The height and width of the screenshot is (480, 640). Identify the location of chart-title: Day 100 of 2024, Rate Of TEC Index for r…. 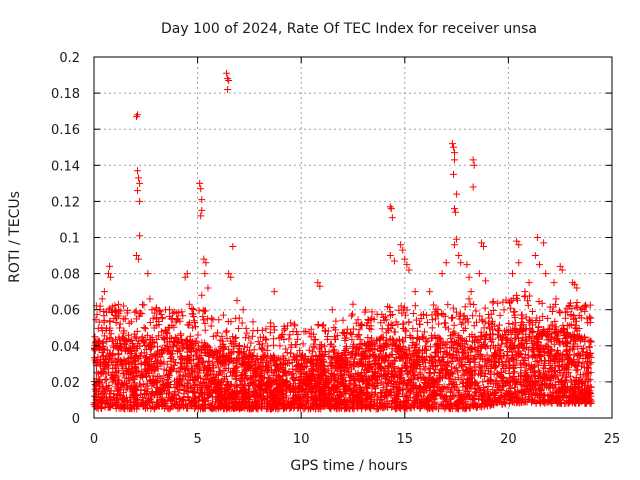
(349, 29).